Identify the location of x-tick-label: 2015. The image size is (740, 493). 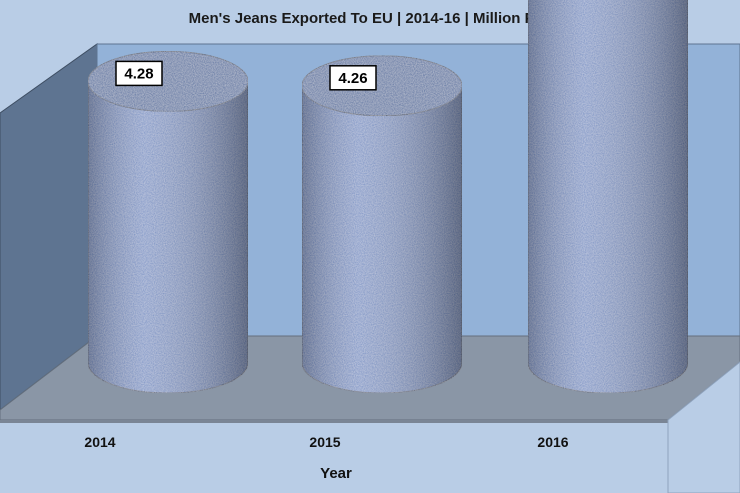
(324, 442).